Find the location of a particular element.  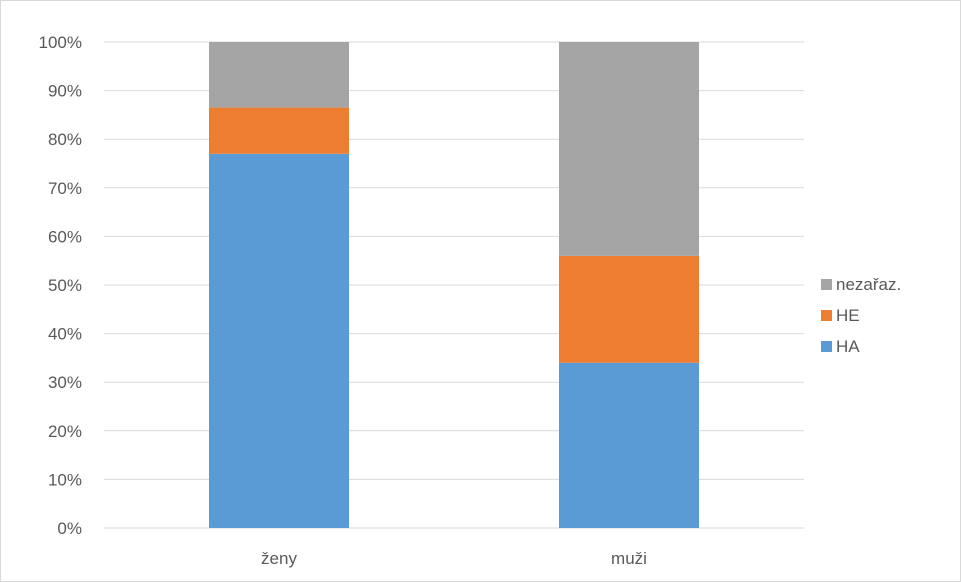

x-category-label: muži is located at coordinates (629, 558).